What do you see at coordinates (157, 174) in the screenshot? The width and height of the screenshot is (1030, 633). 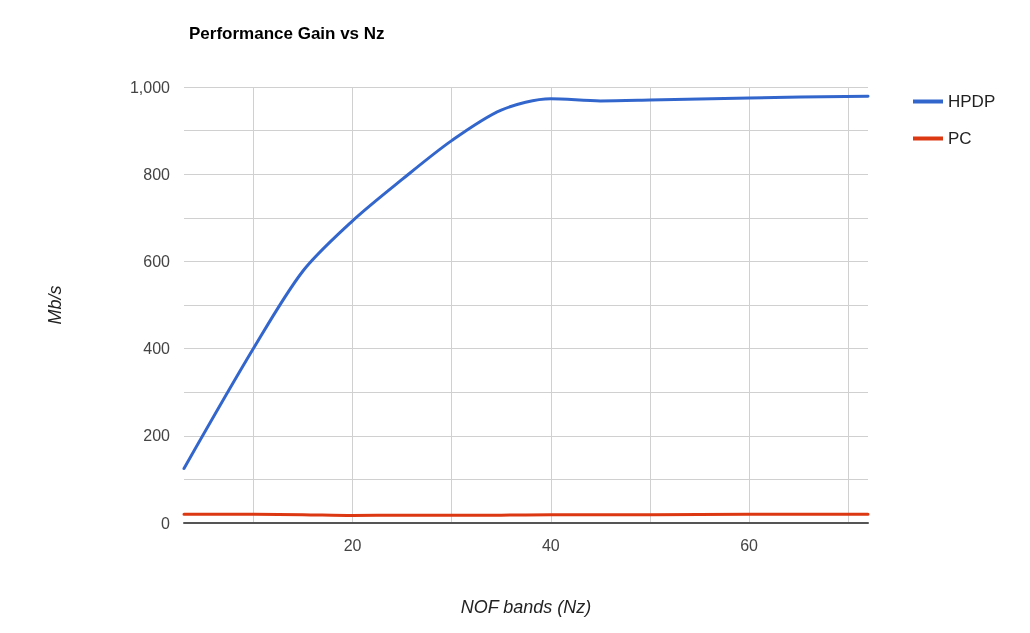 I see `y-tick-label: 800` at bounding box center [157, 174].